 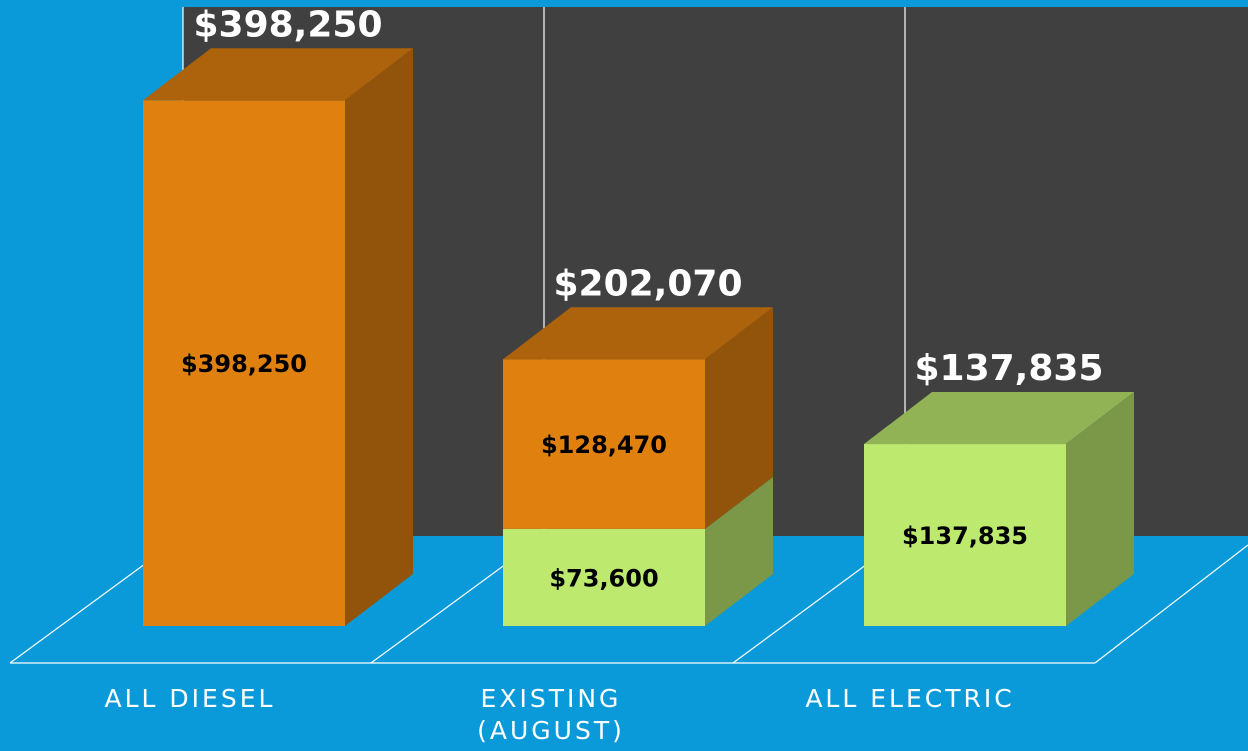 I want to click on value-label: $128,470, so click(x=604, y=445).